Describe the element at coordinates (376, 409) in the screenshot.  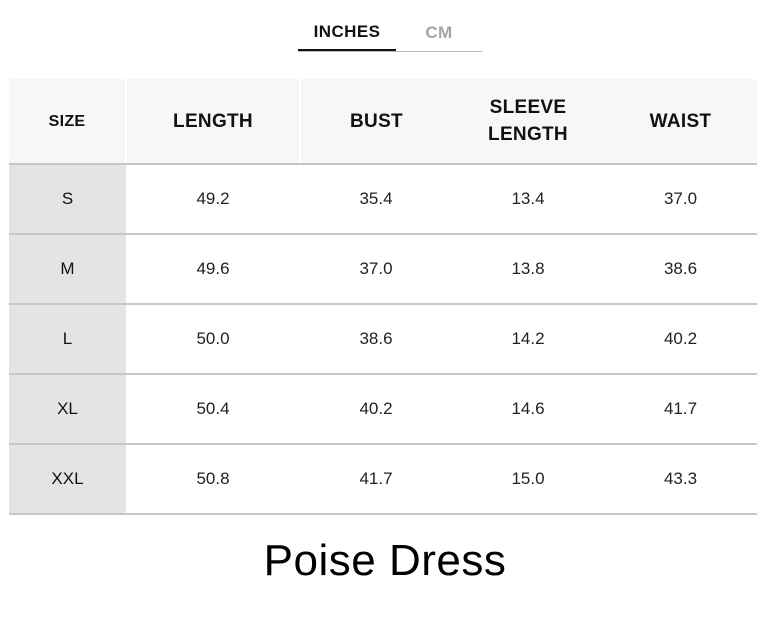
I see `bust-cell: 40.2` at that location.